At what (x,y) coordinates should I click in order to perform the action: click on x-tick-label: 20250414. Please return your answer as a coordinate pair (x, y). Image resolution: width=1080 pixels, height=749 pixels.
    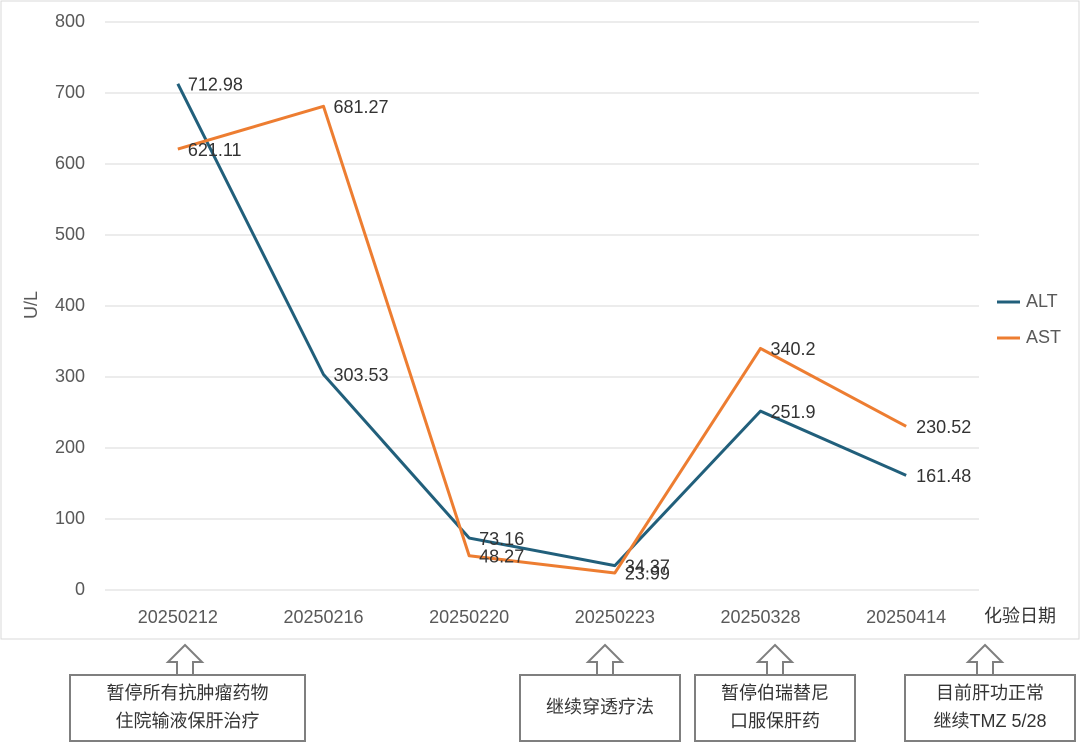
    Looking at the image, I should click on (906, 617).